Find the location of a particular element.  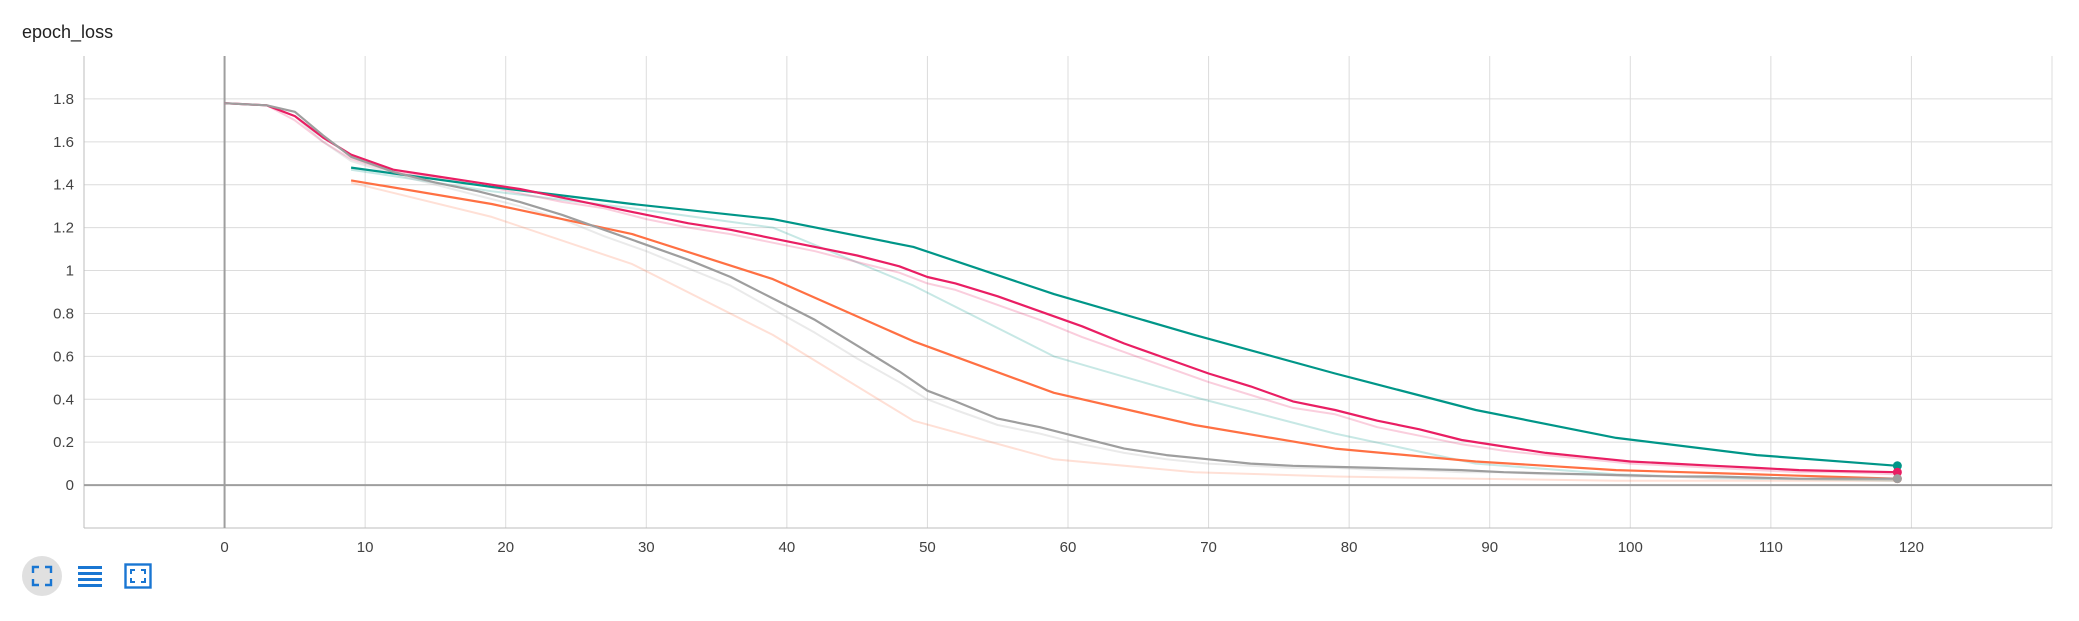

x-tick-label: 30 is located at coordinates (646, 547).